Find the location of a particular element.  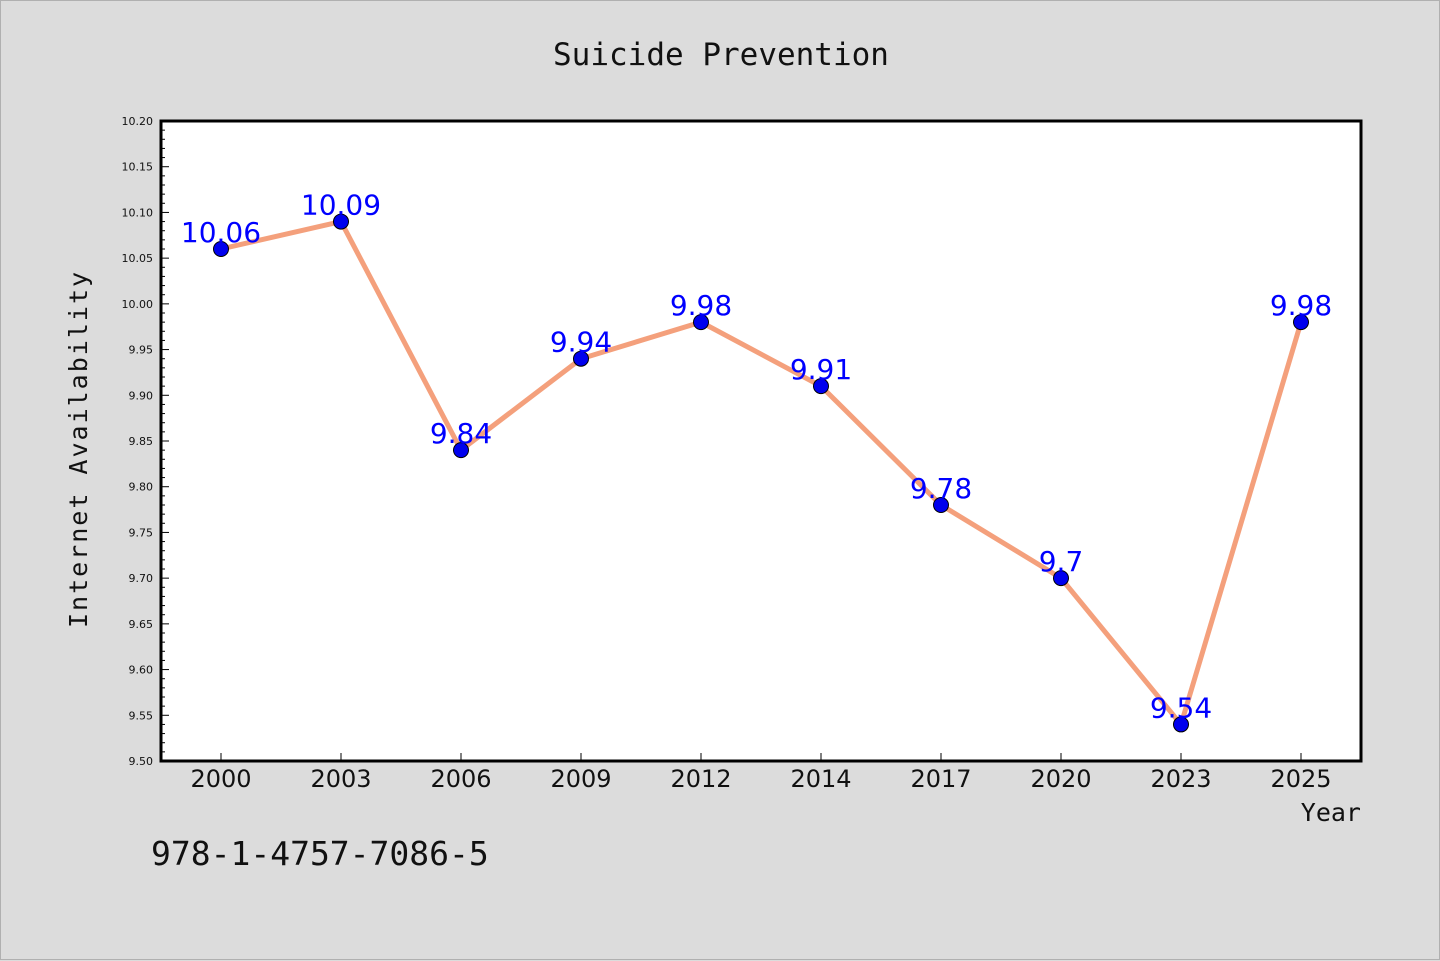

footer-text: 978-1-4757-7086-5 is located at coordinates (320, 853).